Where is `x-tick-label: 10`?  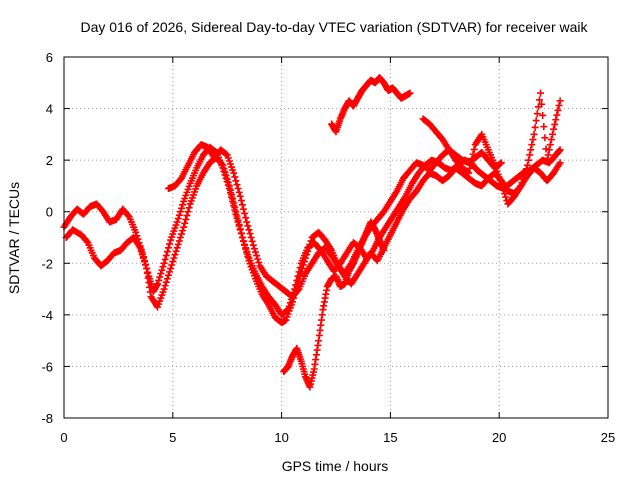 x-tick-label: 10 is located at coordinates (281, 437).